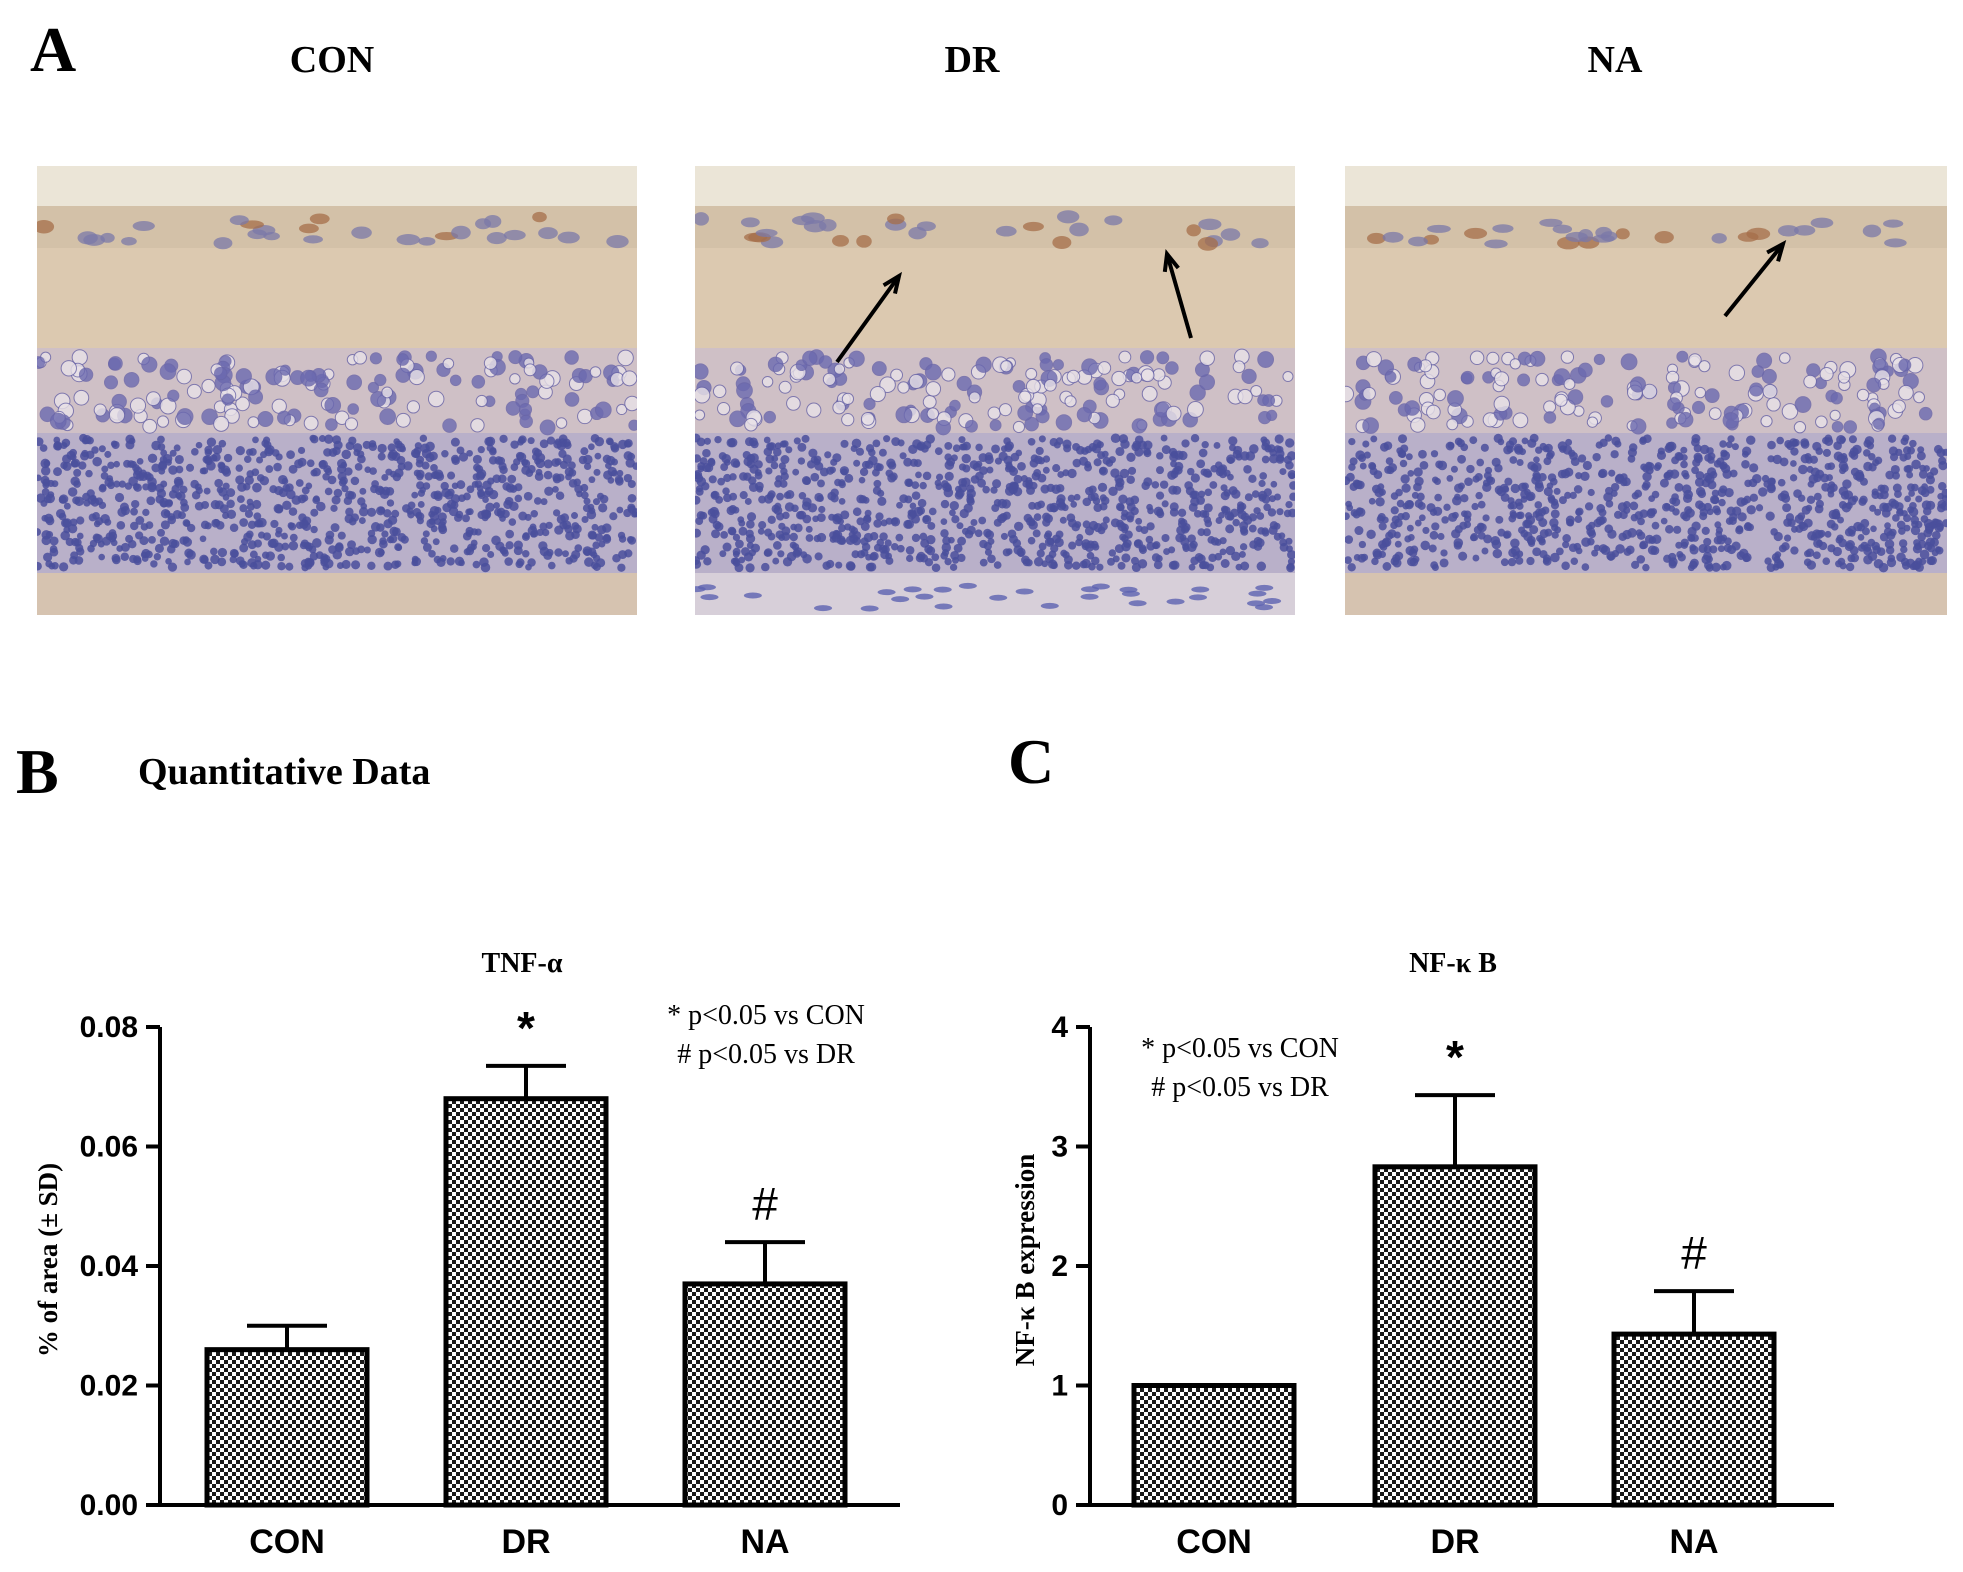 This screenshot has height=1572, width=1963. What do you see at coordinates (1059, 1266) in the screenshot?
I see `y-tick-label: 2` at bounding box center [1059, 1266].